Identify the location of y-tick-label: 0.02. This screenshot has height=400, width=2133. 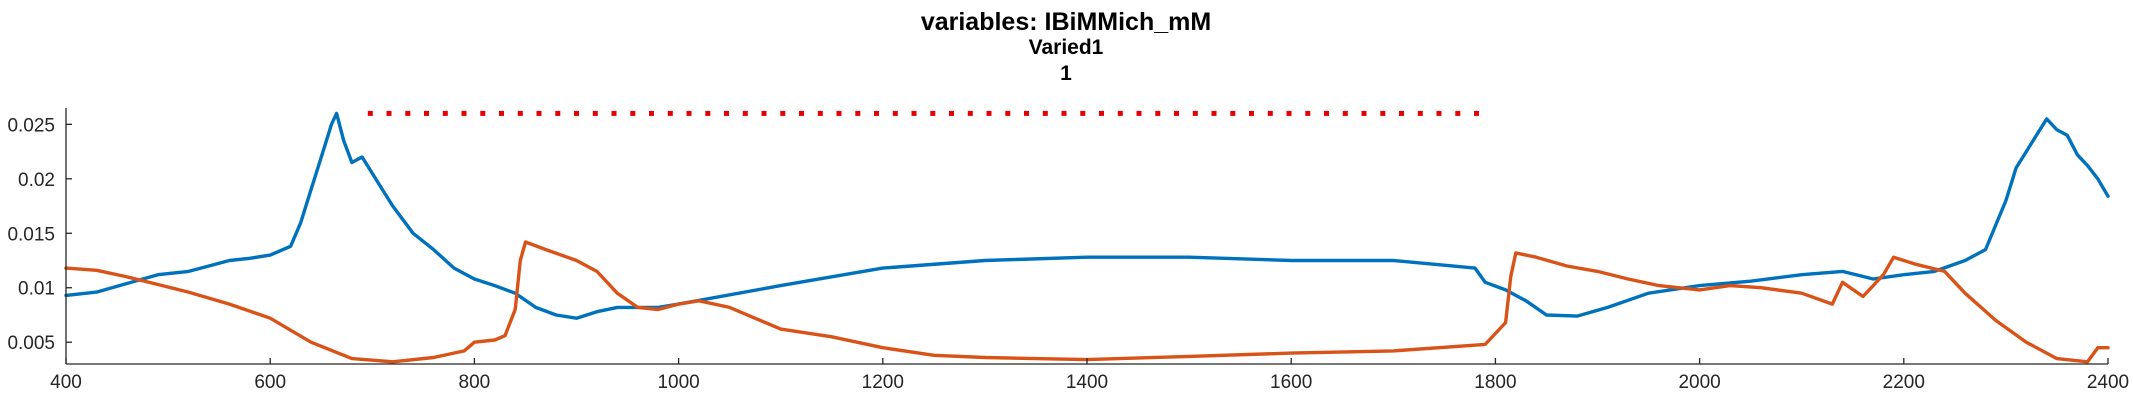
(36, 180).